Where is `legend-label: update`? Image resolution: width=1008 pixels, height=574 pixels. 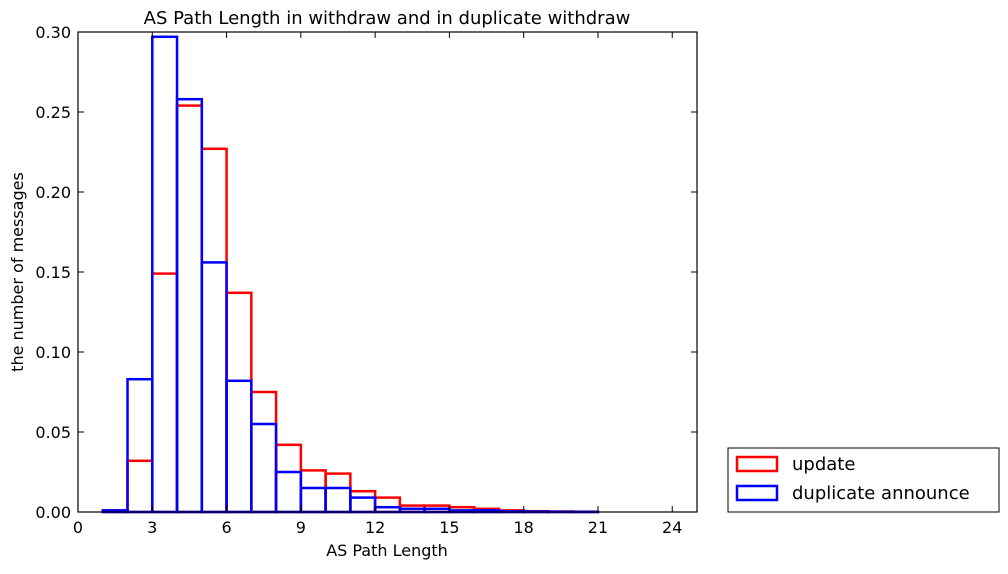
legend-label: update is located at coordinates (823, 464).